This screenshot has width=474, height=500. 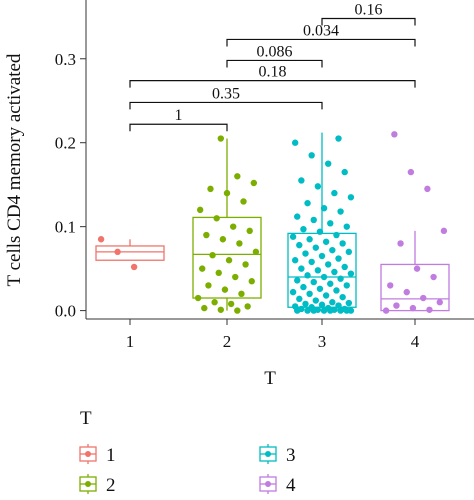 I want to click on y-tick-label: 0.1, so click(x=65, y=227).